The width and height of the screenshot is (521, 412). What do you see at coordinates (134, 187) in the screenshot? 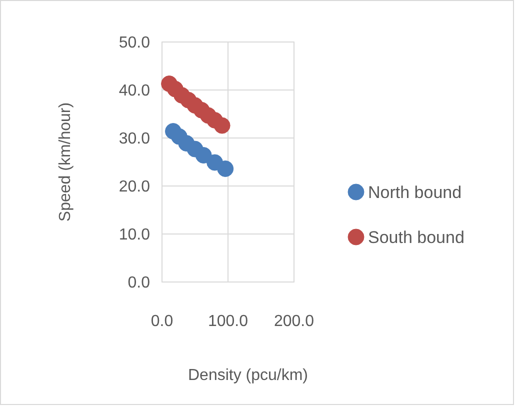
I see `y-tick-label: 20.0` at bounding box center [134, 187].